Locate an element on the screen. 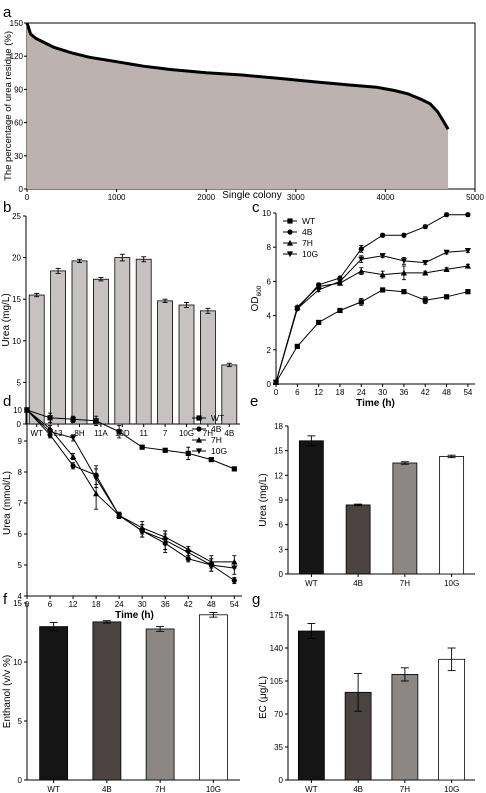 Image resolution: width=486 pixels, height=793 pixels. x-tick-label: 48 is located at coordinates (211, 604).